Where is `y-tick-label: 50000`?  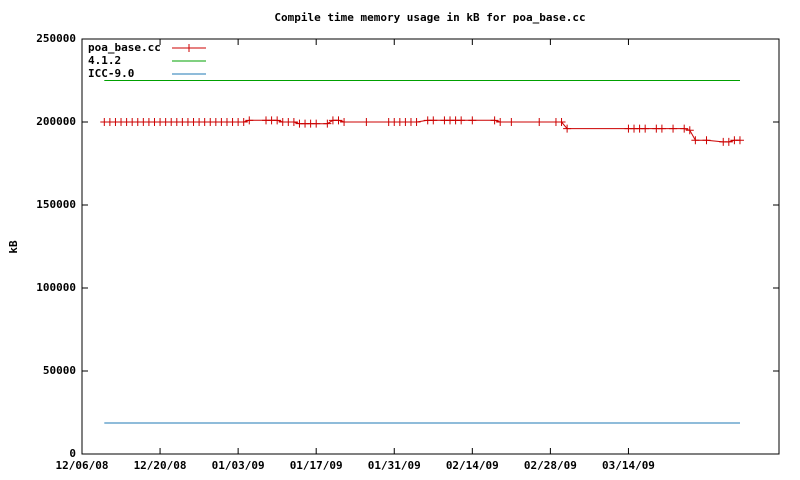
y-tick-label: 50000 is located at coordinates (59, 370).